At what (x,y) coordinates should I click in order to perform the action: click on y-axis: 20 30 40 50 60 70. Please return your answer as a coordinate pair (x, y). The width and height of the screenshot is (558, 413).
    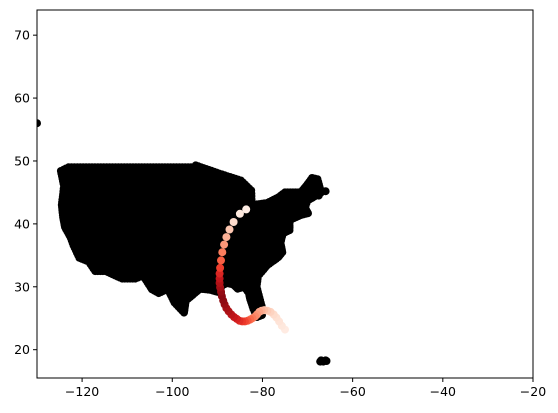
    Looking at the image, I should click on (25, 192).